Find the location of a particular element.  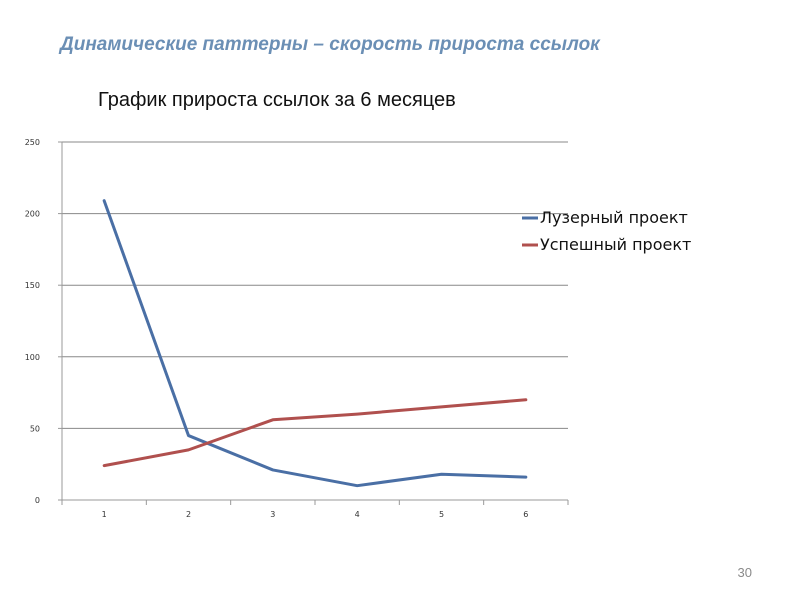

x-axis: 1 2 3 4 5 6 is located at coordinates (315, 509).